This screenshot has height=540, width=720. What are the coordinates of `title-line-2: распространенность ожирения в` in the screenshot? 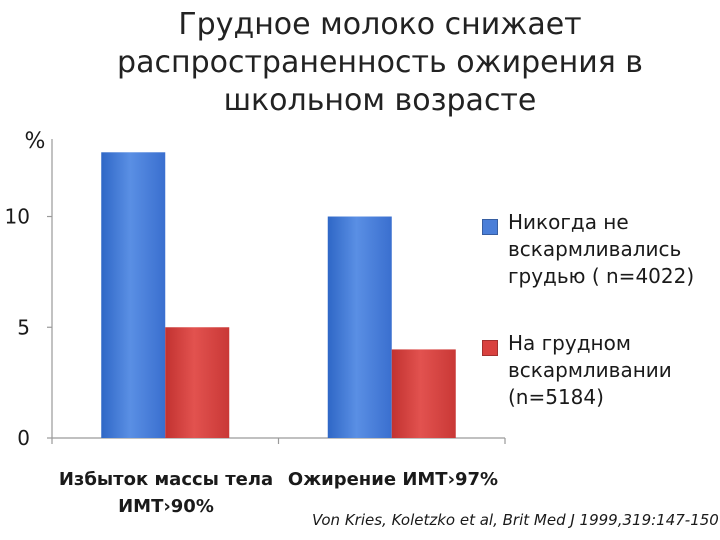 It's located at (380, 62).